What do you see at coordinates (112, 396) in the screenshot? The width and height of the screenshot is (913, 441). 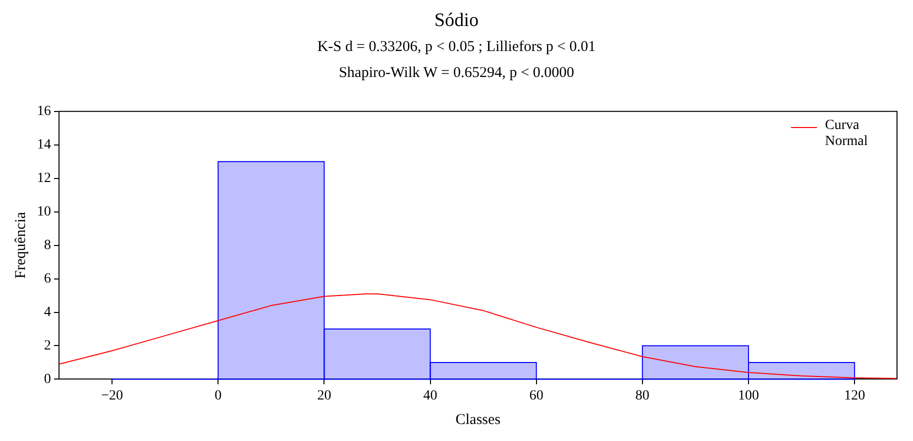 I see `x-tick-label: −20` at bounding box center [112, 396].